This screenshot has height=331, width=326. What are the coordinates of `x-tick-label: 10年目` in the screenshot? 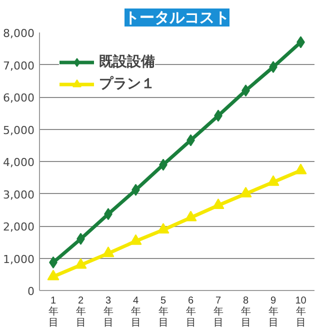 It's located at (301, 312).